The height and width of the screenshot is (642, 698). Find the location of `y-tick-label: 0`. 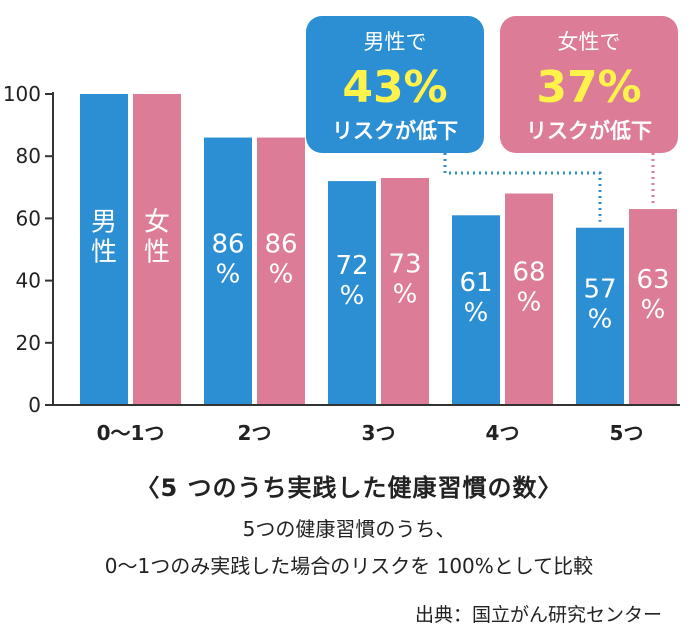

y-tick-label: 0 is located at coordinates (34, 405).